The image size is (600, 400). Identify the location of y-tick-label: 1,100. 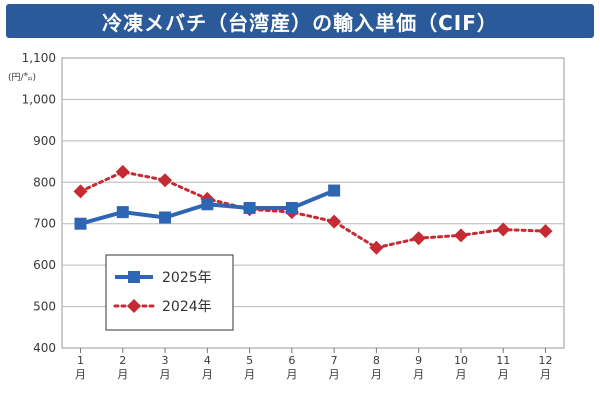
(39, 58).